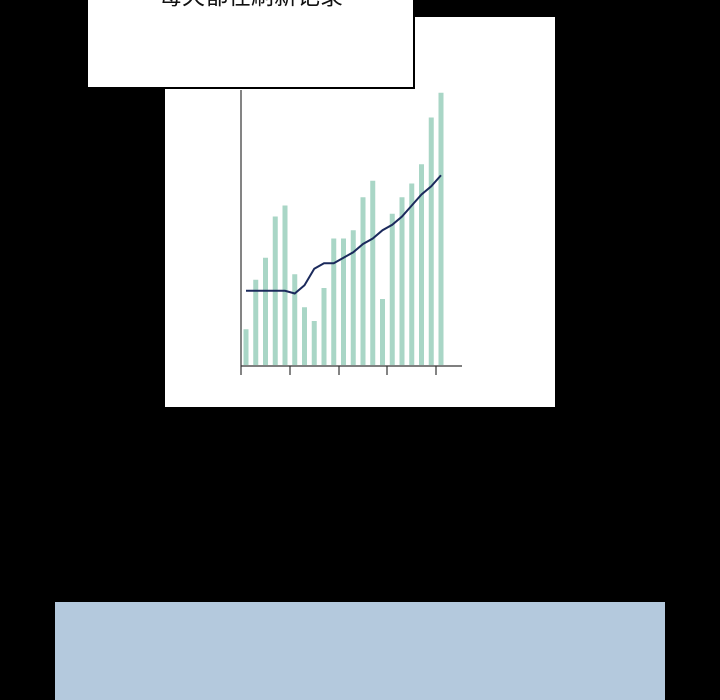  Describe the element at coordinates (344, 234) in the screenshot. I see `line` at that location.